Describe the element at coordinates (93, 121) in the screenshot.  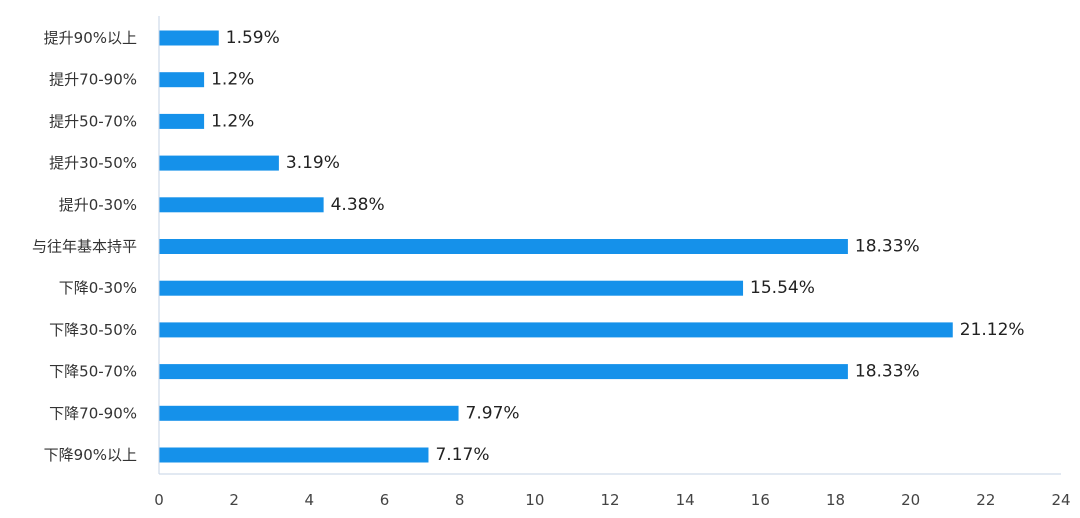
I see `category-label: 提升50-70%` at that location.